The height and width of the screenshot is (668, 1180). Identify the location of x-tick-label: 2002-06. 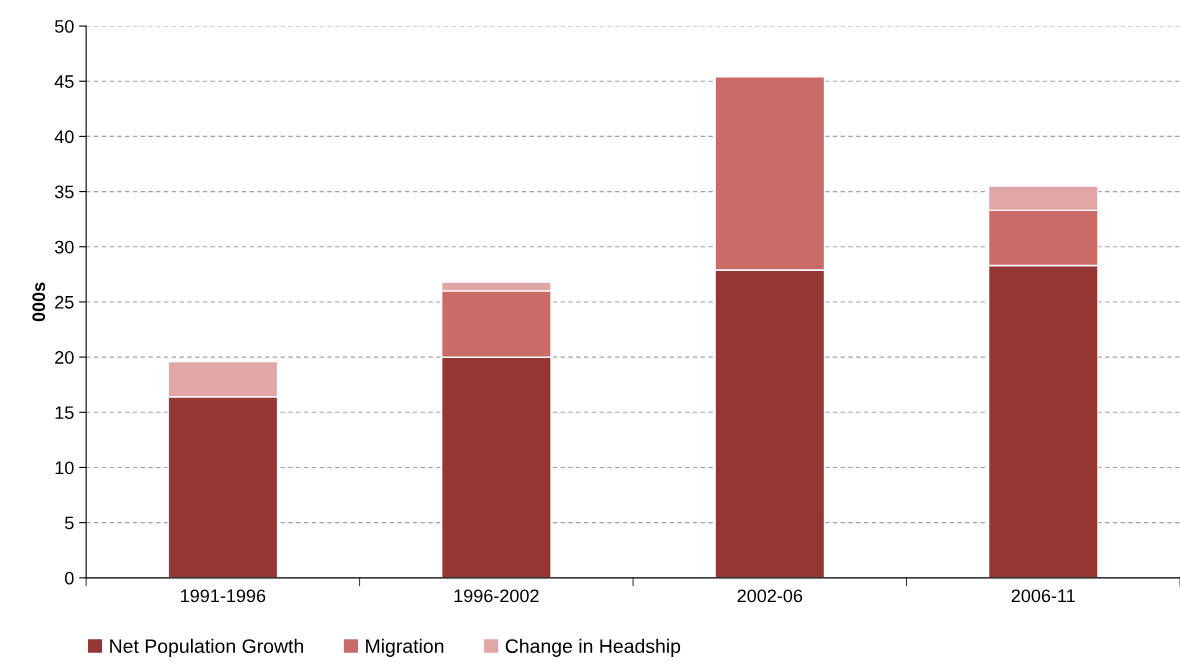
(770, 596).